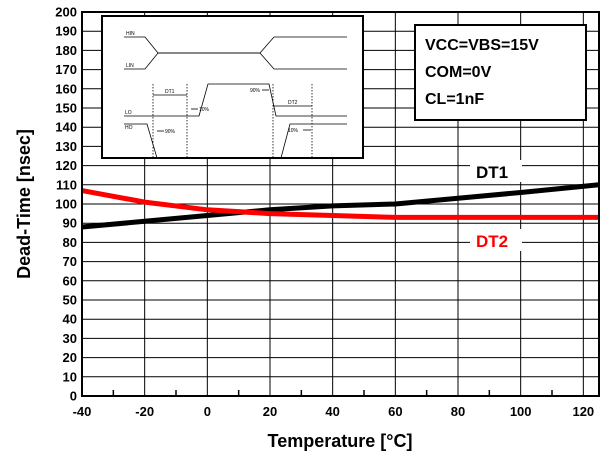 This screenshot has height=462, width=616. I want to click on y-tick-label: 100, so click(66, 204).